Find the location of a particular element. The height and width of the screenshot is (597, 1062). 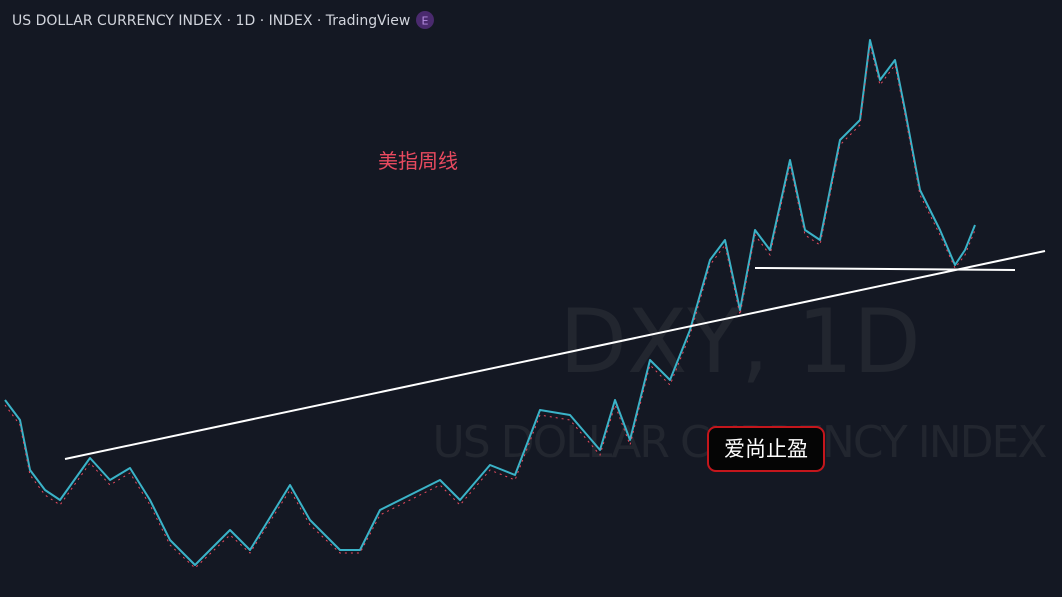

label-text: 爱尚止盈 is located at coordinates (766, 449).